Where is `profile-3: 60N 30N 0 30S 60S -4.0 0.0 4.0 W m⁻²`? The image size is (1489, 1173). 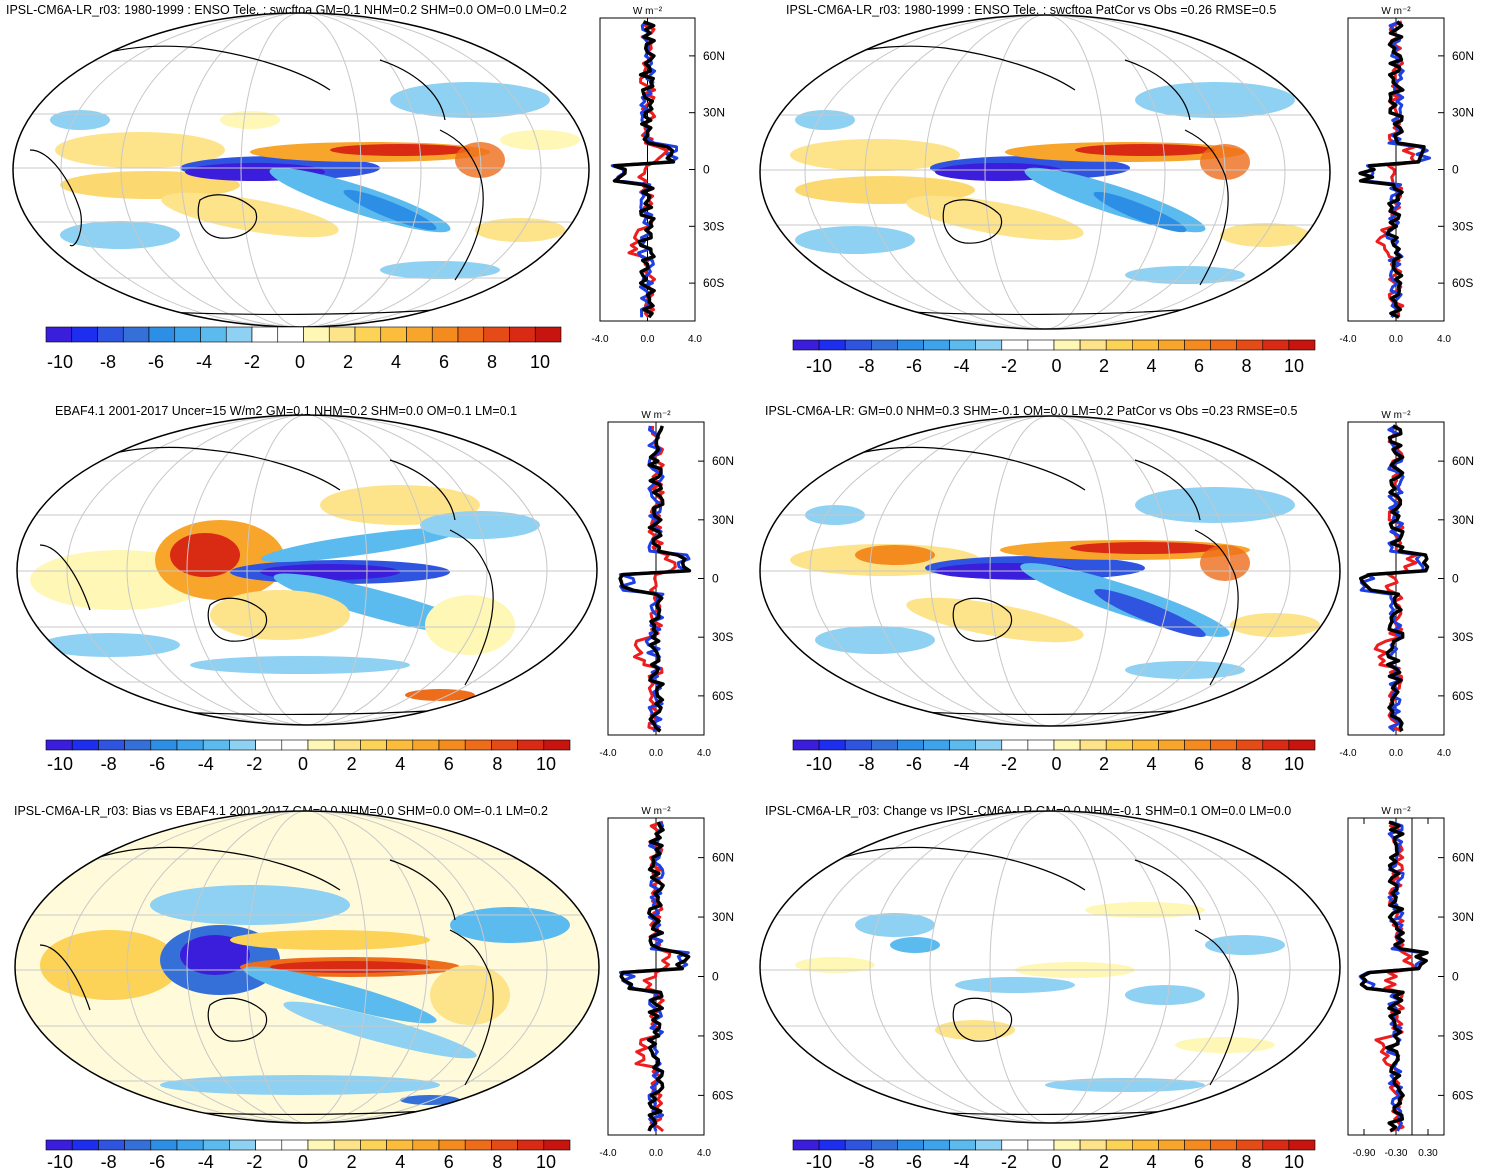
profile-3: 60N 30N 0 30S 60S -4.0 0.0 4.0 W m⁻² is located at coordinates (666, 584).